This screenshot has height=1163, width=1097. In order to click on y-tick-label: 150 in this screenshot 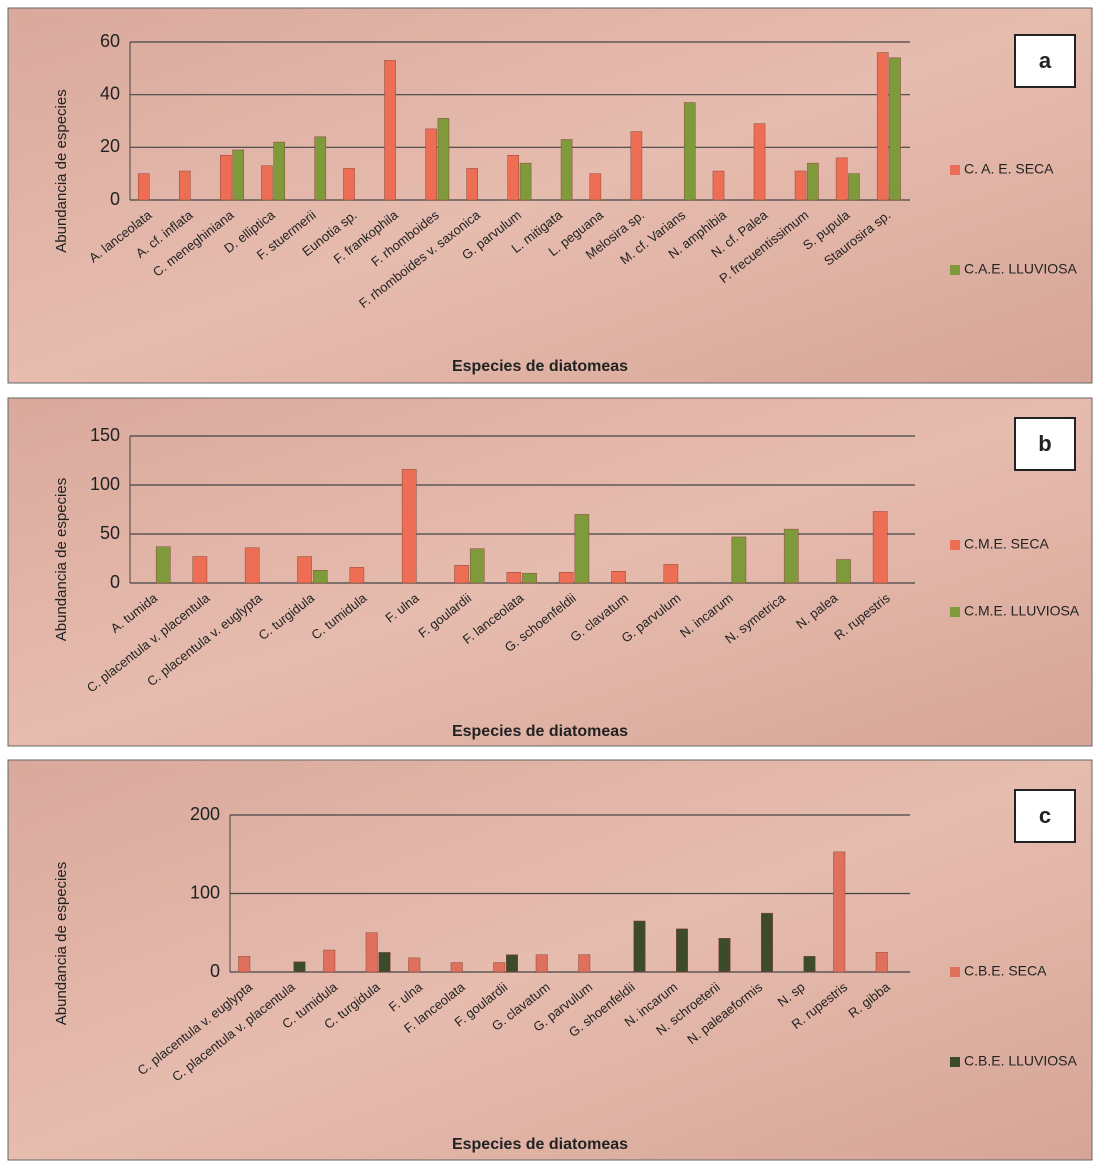, I will do `click(105, 435)`.